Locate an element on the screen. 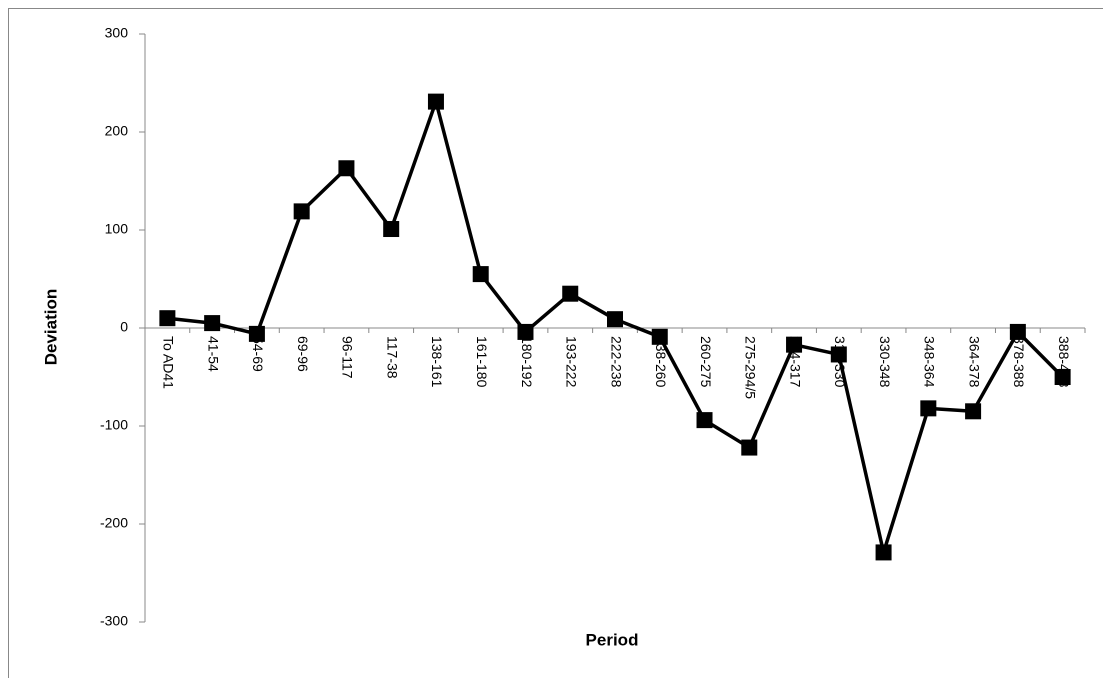 This screenshot has height=678, width=1103. x-tick-label: 54-69 is located at coordinates (258, 354).